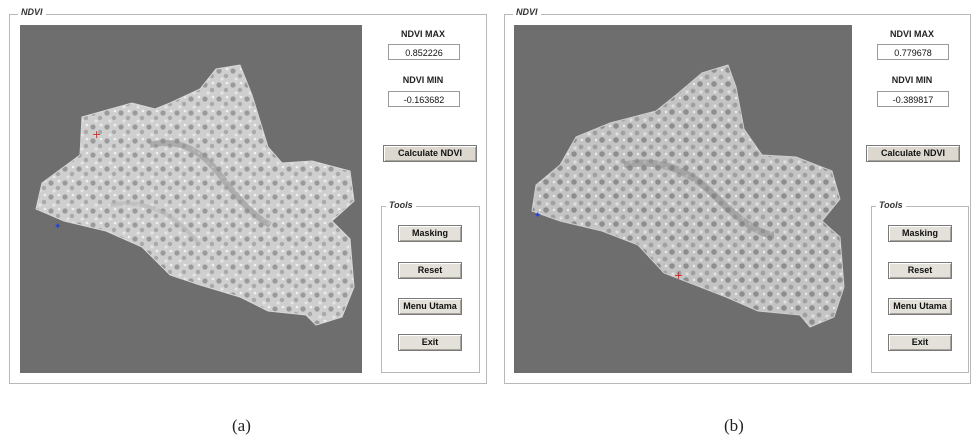 Image resolution: width=971 pixels, height=438 pixels. What do you see at coordinates (913, 99) in the screenshot?
I see `ndvi-min-field: -0.389817` at bounding box center [913, 99].